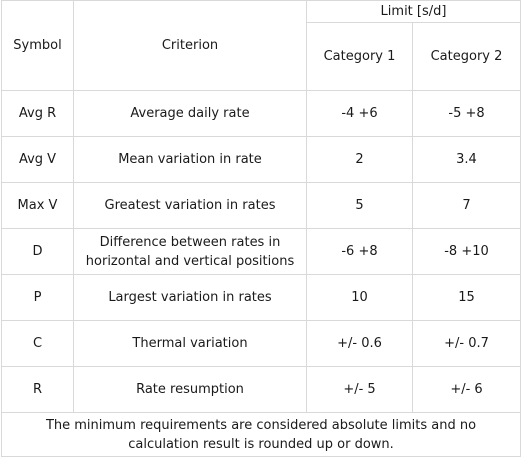 The height and width of the screenshot is (461, 521). What do you see at coordinates (190, 389) in the screenshot?
I see `cell-criterion: Rate resumption` at bounding box center [190, 389].